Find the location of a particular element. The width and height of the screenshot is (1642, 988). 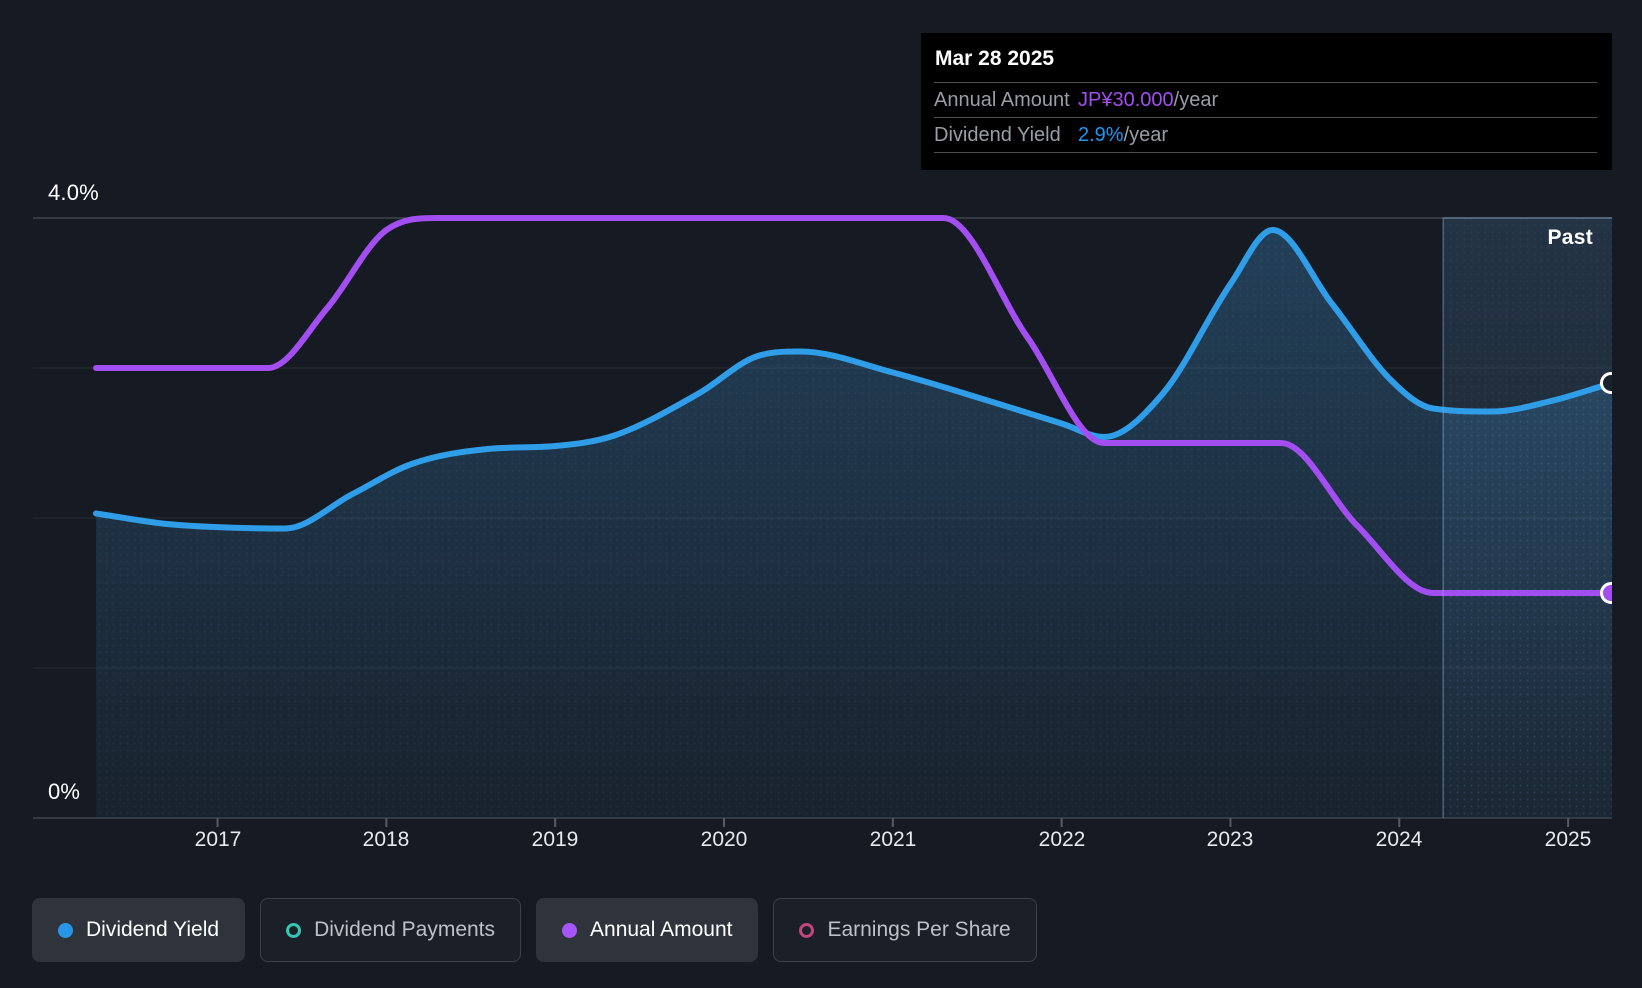

tooltip-value-yield: 2.9% is located at coordinates (1101, 134).